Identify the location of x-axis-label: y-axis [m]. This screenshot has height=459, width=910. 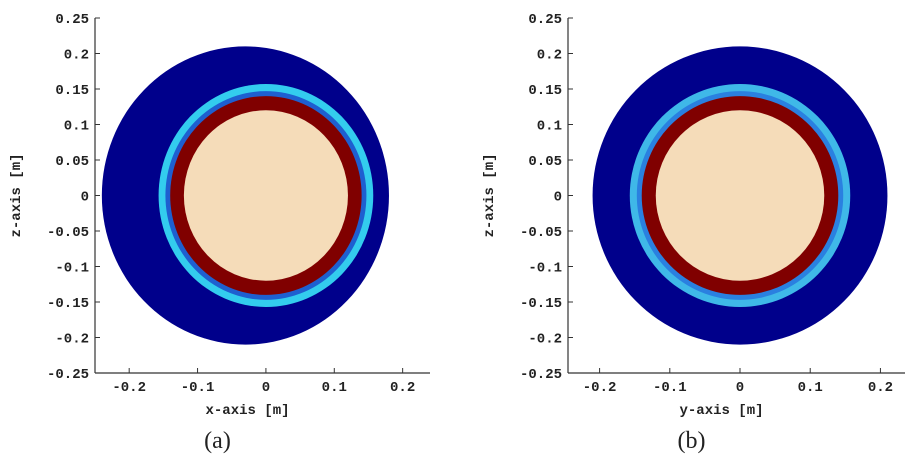
(721, 411).